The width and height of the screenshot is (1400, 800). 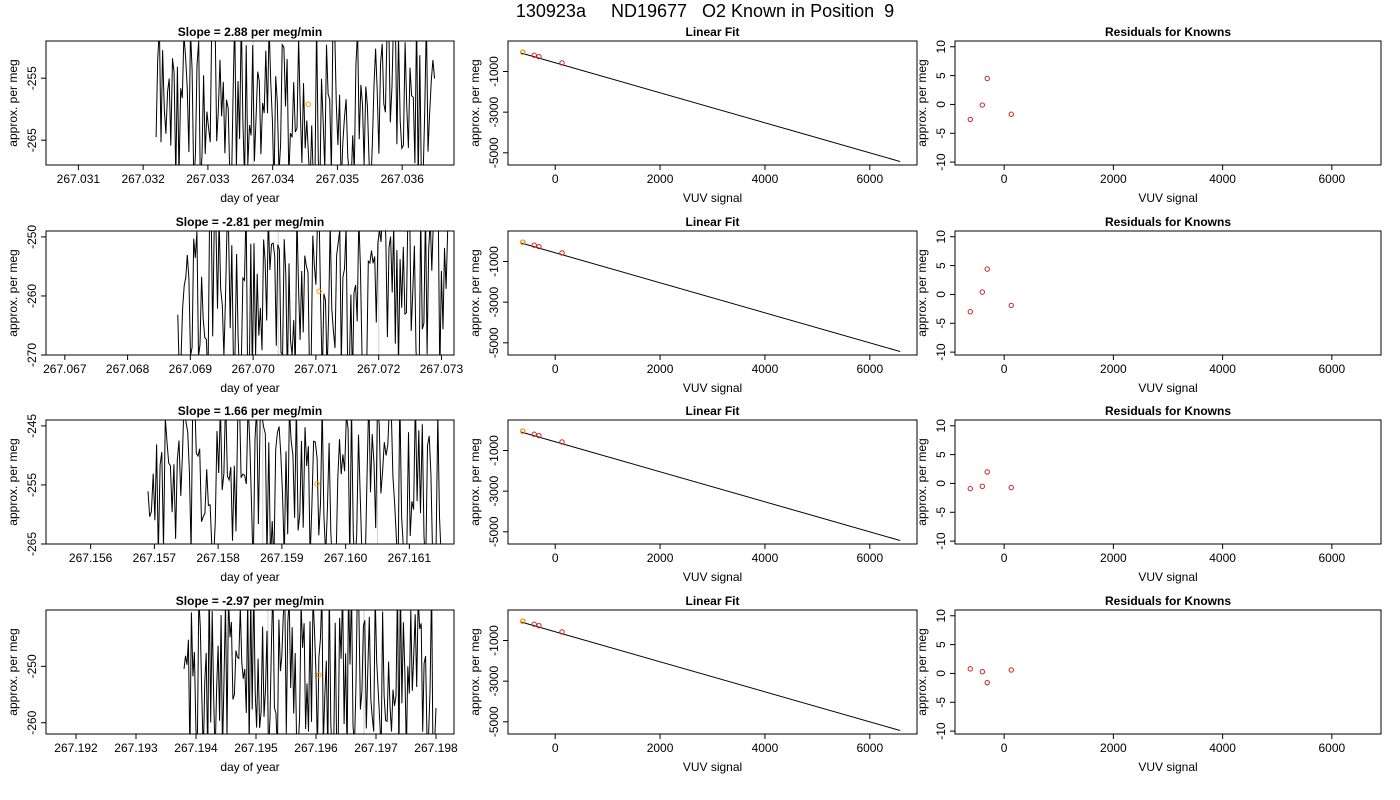 I want to click on x-tick-label: 267.033, so click(x=208, y=179).